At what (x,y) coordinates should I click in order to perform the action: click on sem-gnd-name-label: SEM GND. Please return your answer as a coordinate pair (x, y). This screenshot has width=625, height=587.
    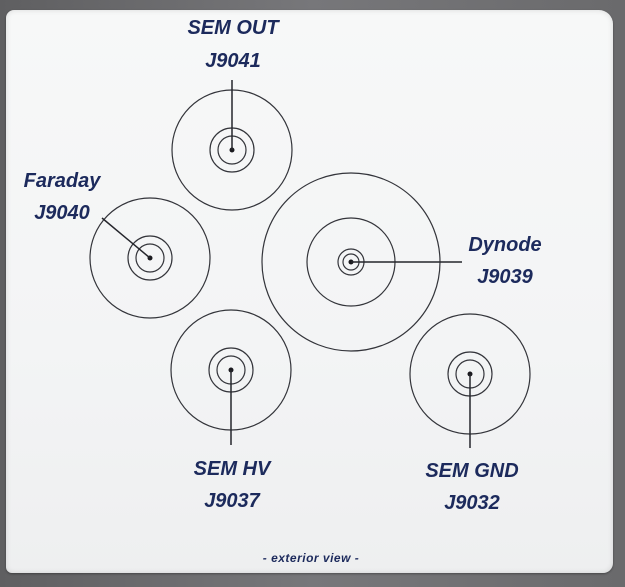
    Looking at the image, I should click on (472, 471).